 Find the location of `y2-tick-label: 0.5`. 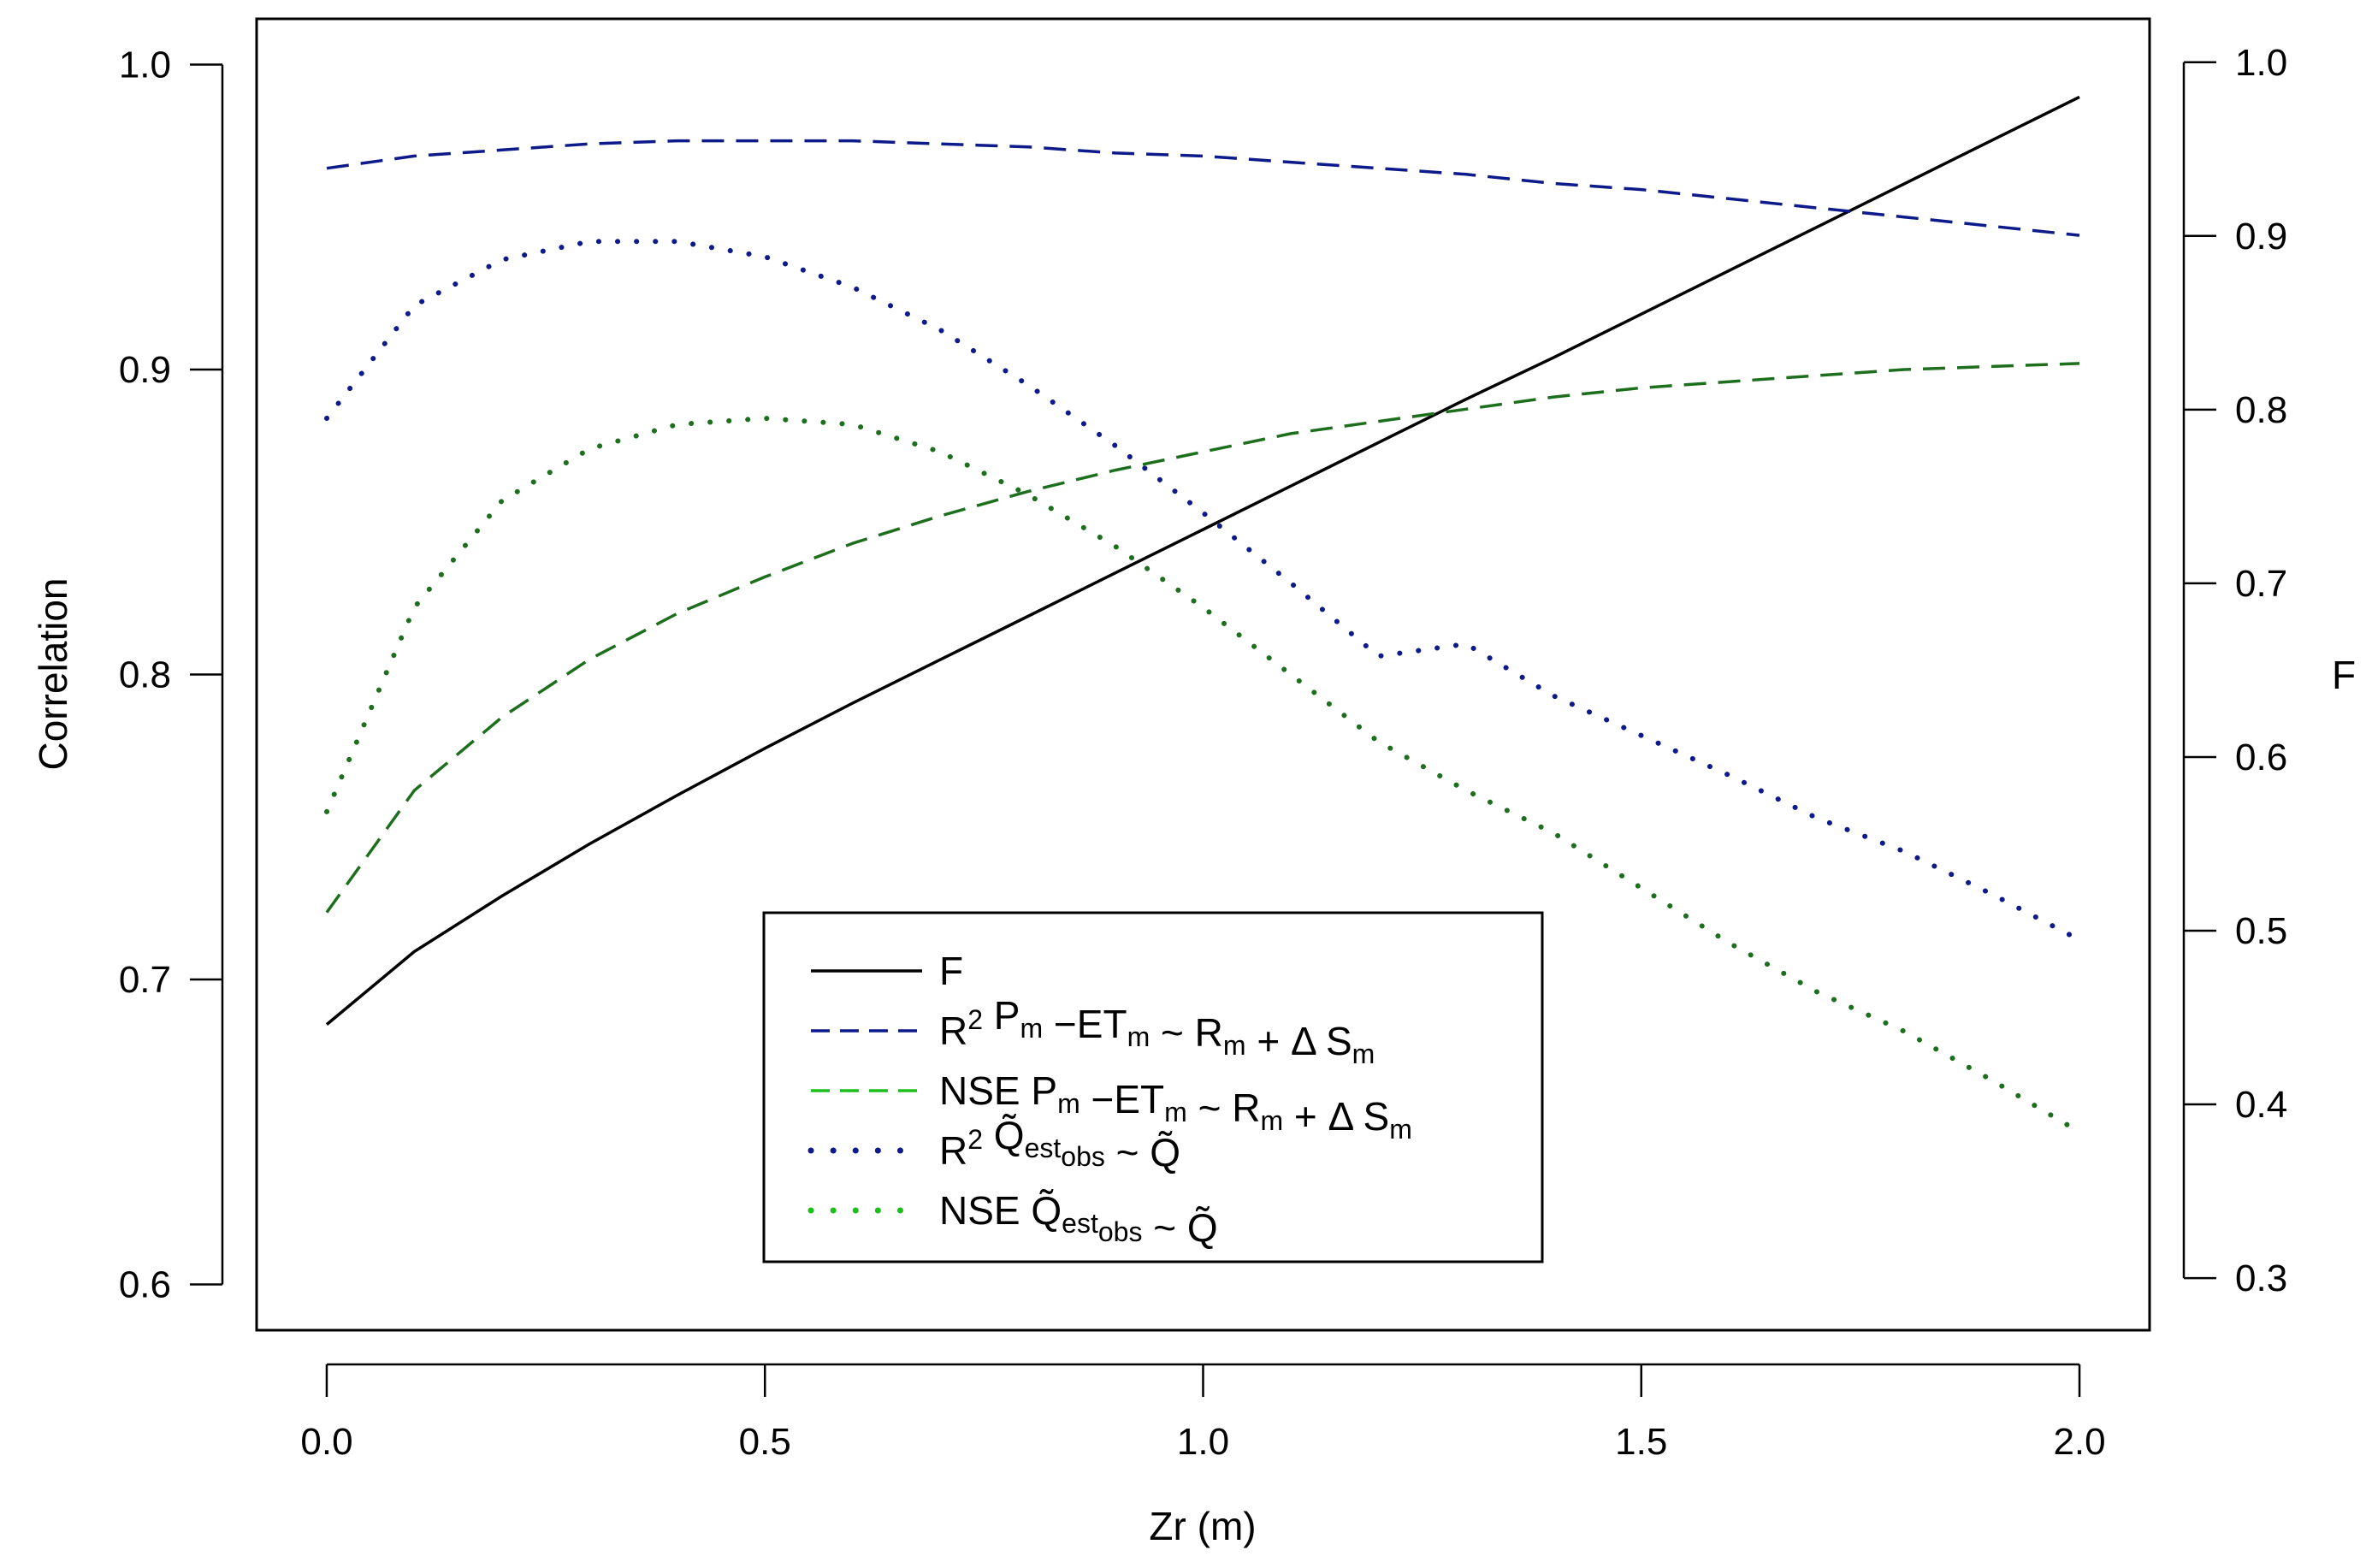

y2-tick-label: 0.5 is located at coordinates (2261, 931).